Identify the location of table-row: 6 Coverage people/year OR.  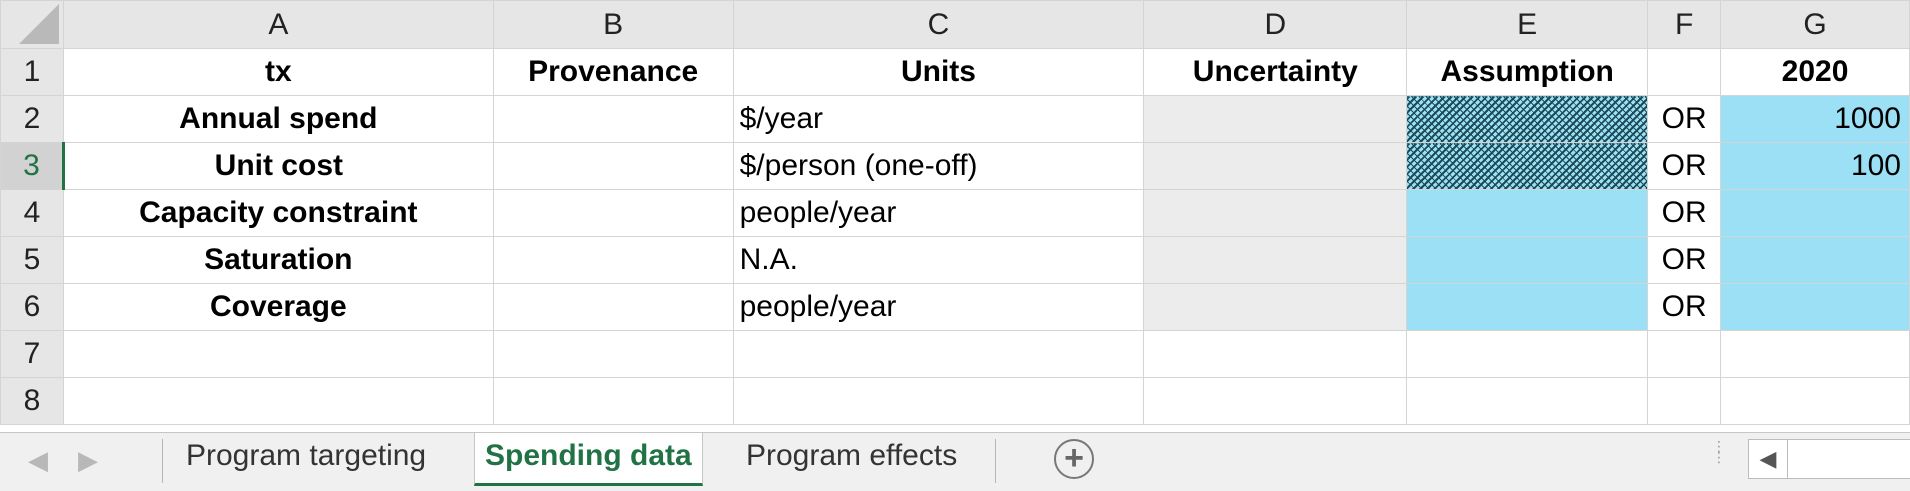
(955, 307).